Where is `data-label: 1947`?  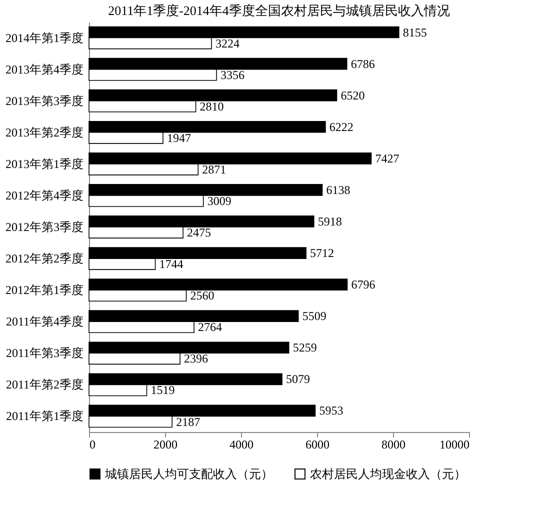 data-label: 1947 is located at coordinates (178, 137).